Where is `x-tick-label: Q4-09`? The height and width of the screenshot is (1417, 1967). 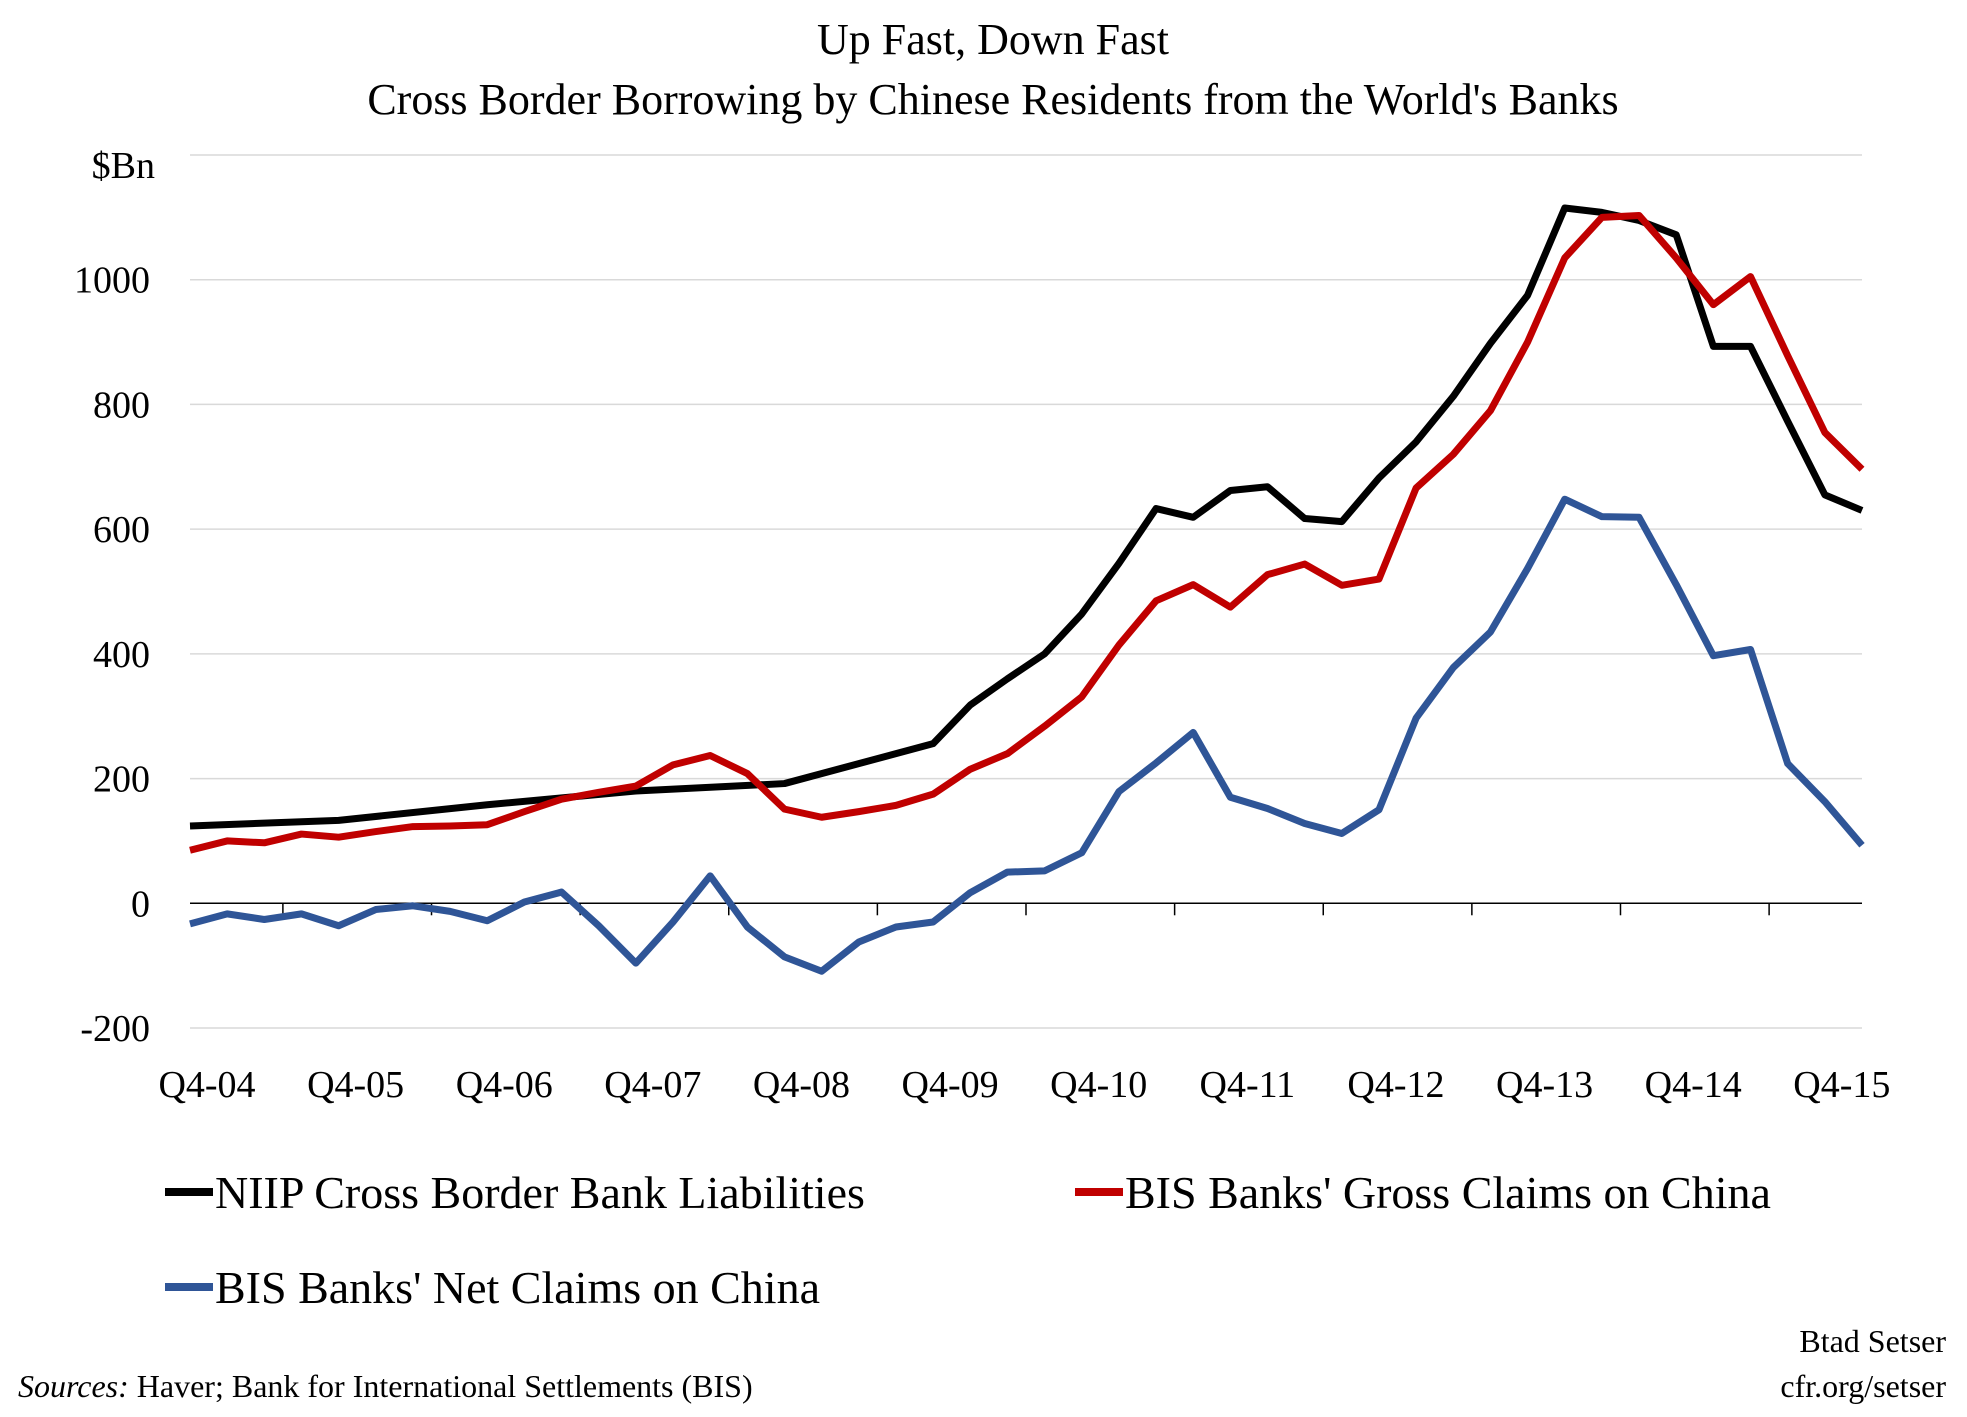 x-tick-label: Q4-09 is located at coordinates (950, 1085).